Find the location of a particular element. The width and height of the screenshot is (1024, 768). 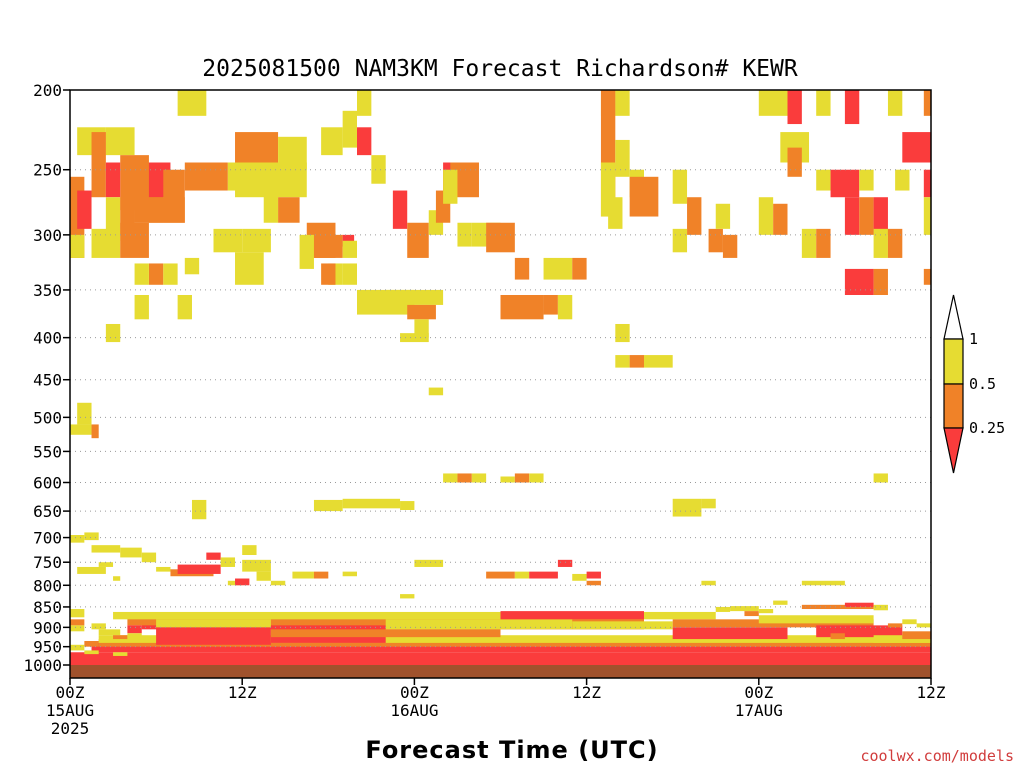

y-tick-label: 1000 is located at coordinates (42, 665).